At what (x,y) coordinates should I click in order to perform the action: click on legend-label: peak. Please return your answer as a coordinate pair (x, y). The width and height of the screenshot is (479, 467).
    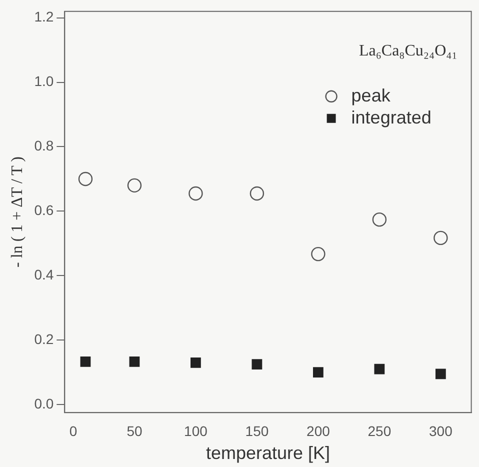
    Looking at the image, I should click on (371, 95).